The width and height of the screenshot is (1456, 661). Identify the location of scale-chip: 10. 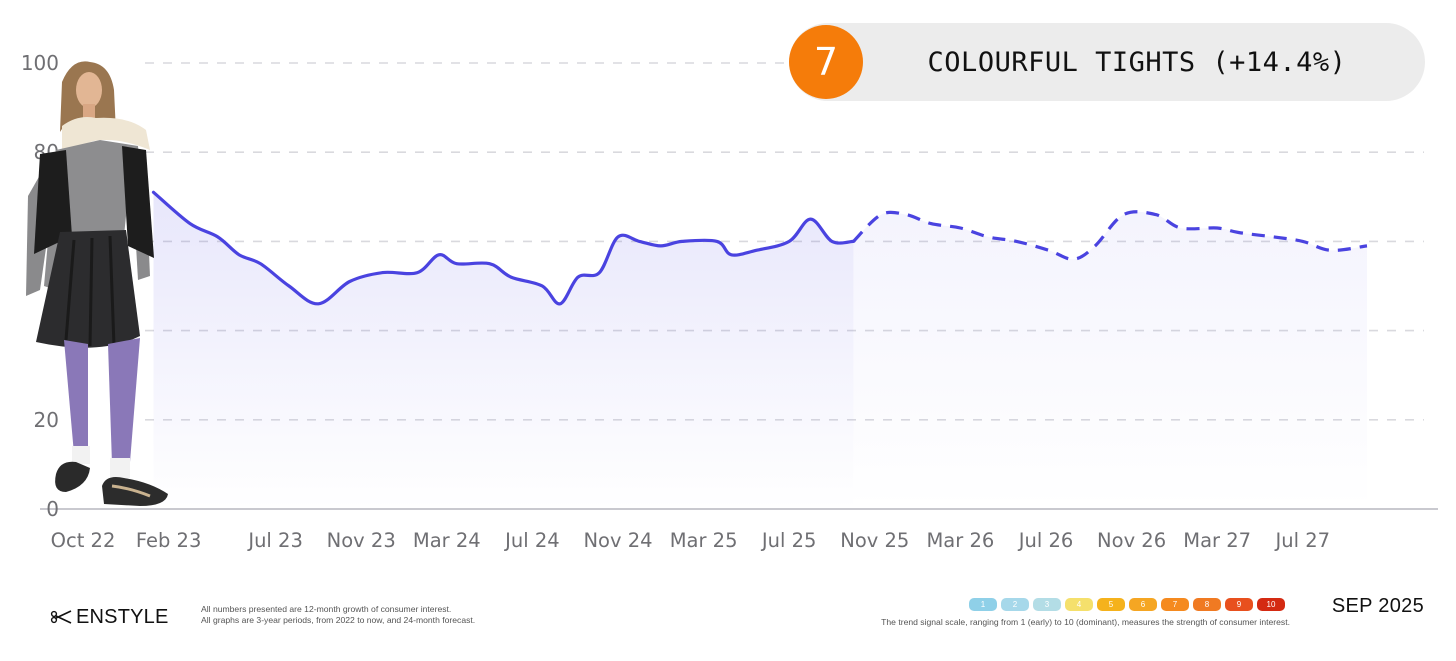
(1271, 604).